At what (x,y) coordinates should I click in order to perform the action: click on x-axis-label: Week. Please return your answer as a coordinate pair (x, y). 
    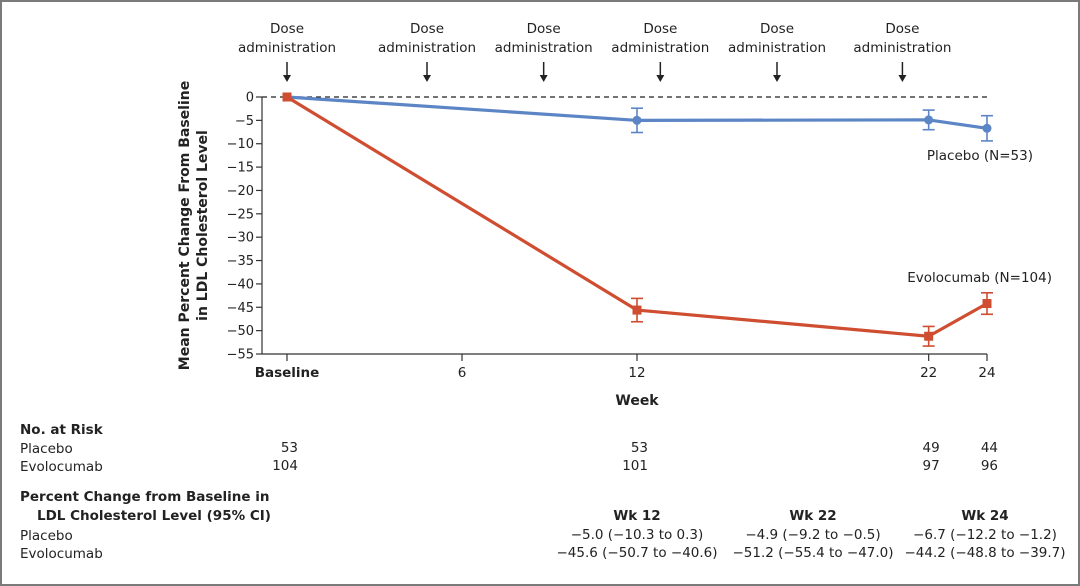
    Looking at the image, I should click on (637, 401).